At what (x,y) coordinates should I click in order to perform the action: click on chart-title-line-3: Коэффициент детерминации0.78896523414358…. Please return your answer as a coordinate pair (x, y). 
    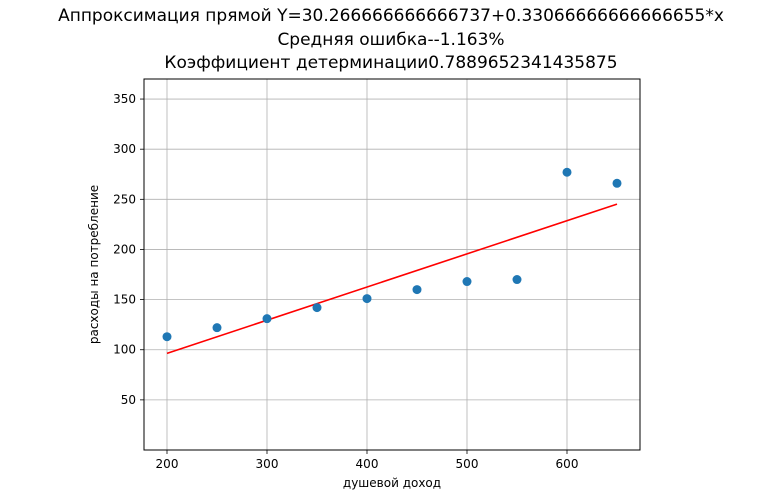
    Looking at the image, I should click on (391, 63).